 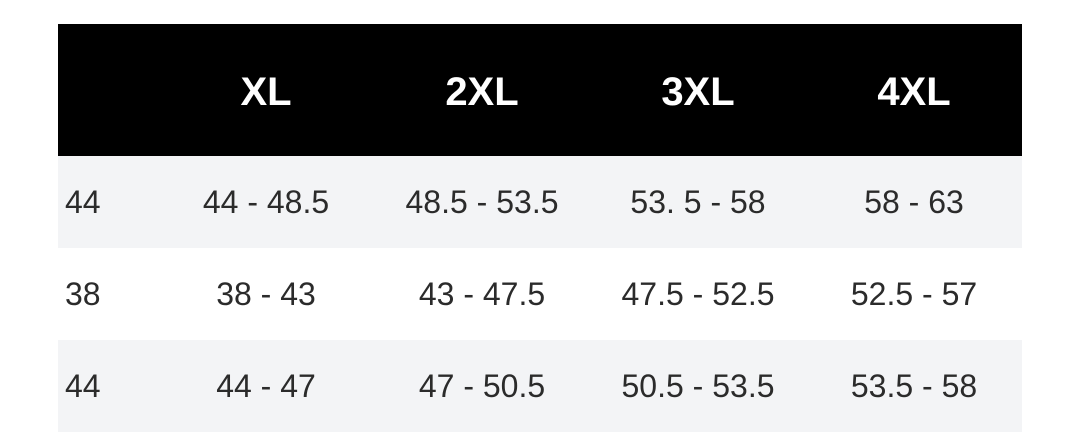 I want to click on header-cell-xl: XL, so click(x=266, y=91).